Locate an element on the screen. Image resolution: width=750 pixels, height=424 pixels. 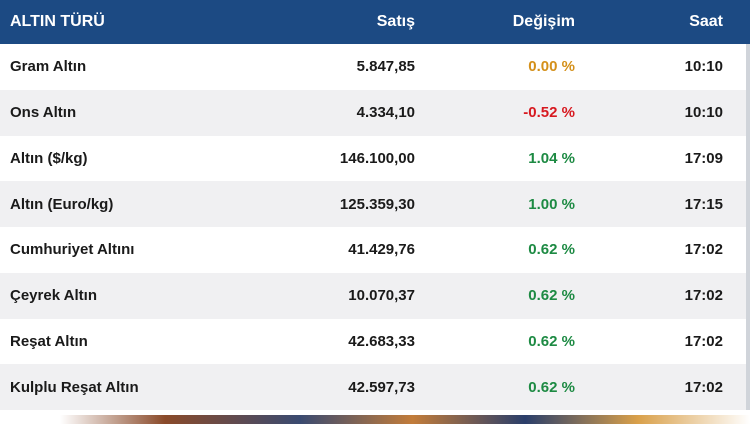
table-header: ALTIN TÜRÜ Satış Değişim Saat is located at coordinates (375, 22).